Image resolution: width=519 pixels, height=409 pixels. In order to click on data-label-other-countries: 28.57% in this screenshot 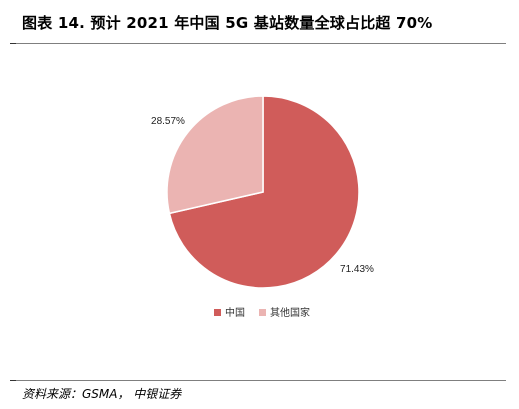, I will do `click(168, 121)`.